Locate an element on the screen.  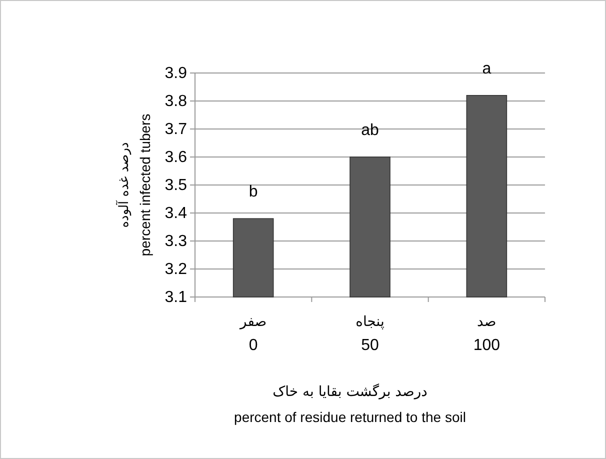
x-tick-label: 0 is located at coordinates (253, 345).